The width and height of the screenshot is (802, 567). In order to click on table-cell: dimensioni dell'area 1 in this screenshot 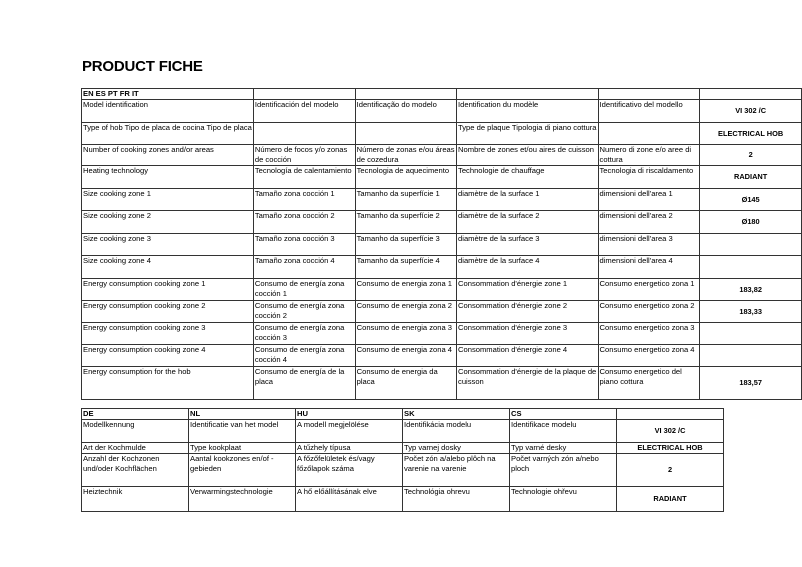, I will do `click(649, 199)`.